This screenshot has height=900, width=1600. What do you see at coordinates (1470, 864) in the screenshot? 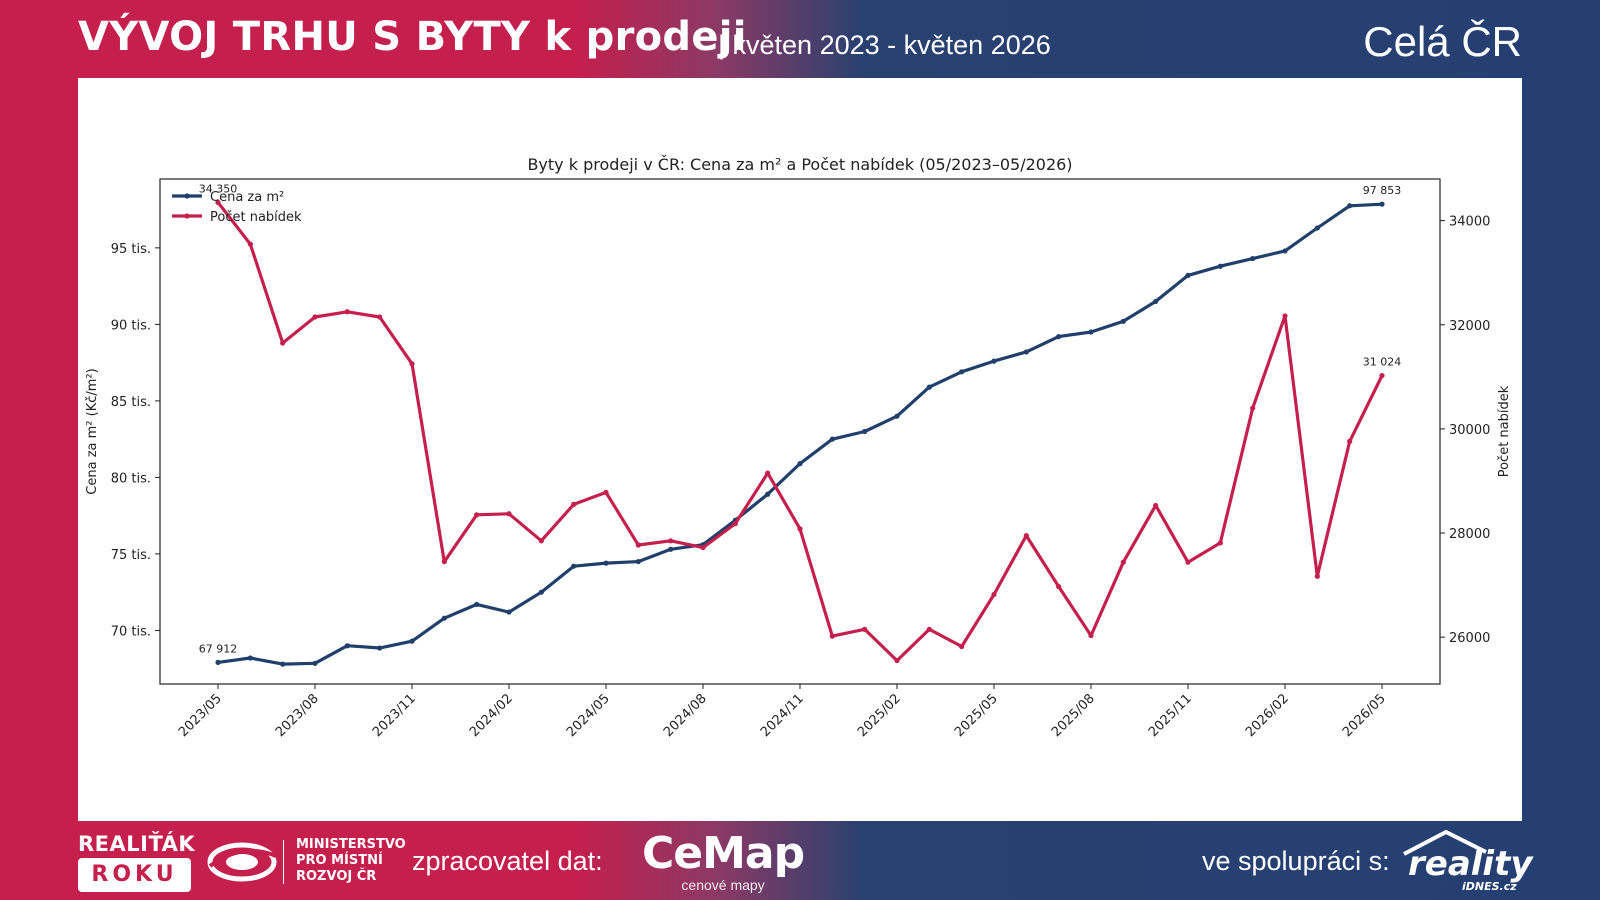
I see `reality-name: reality` at bounding box center [1470, 864].